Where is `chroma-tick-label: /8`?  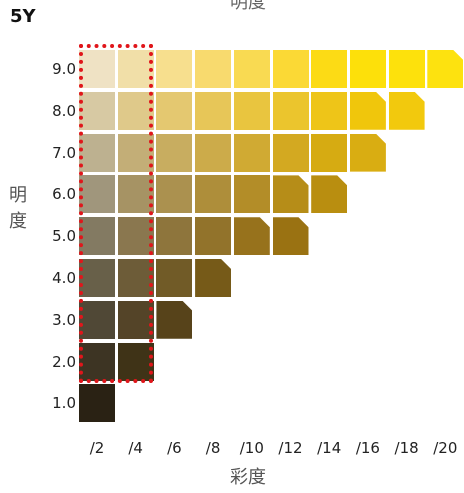 chroma-tick-label: /8 is located at coordinates (213, 448).